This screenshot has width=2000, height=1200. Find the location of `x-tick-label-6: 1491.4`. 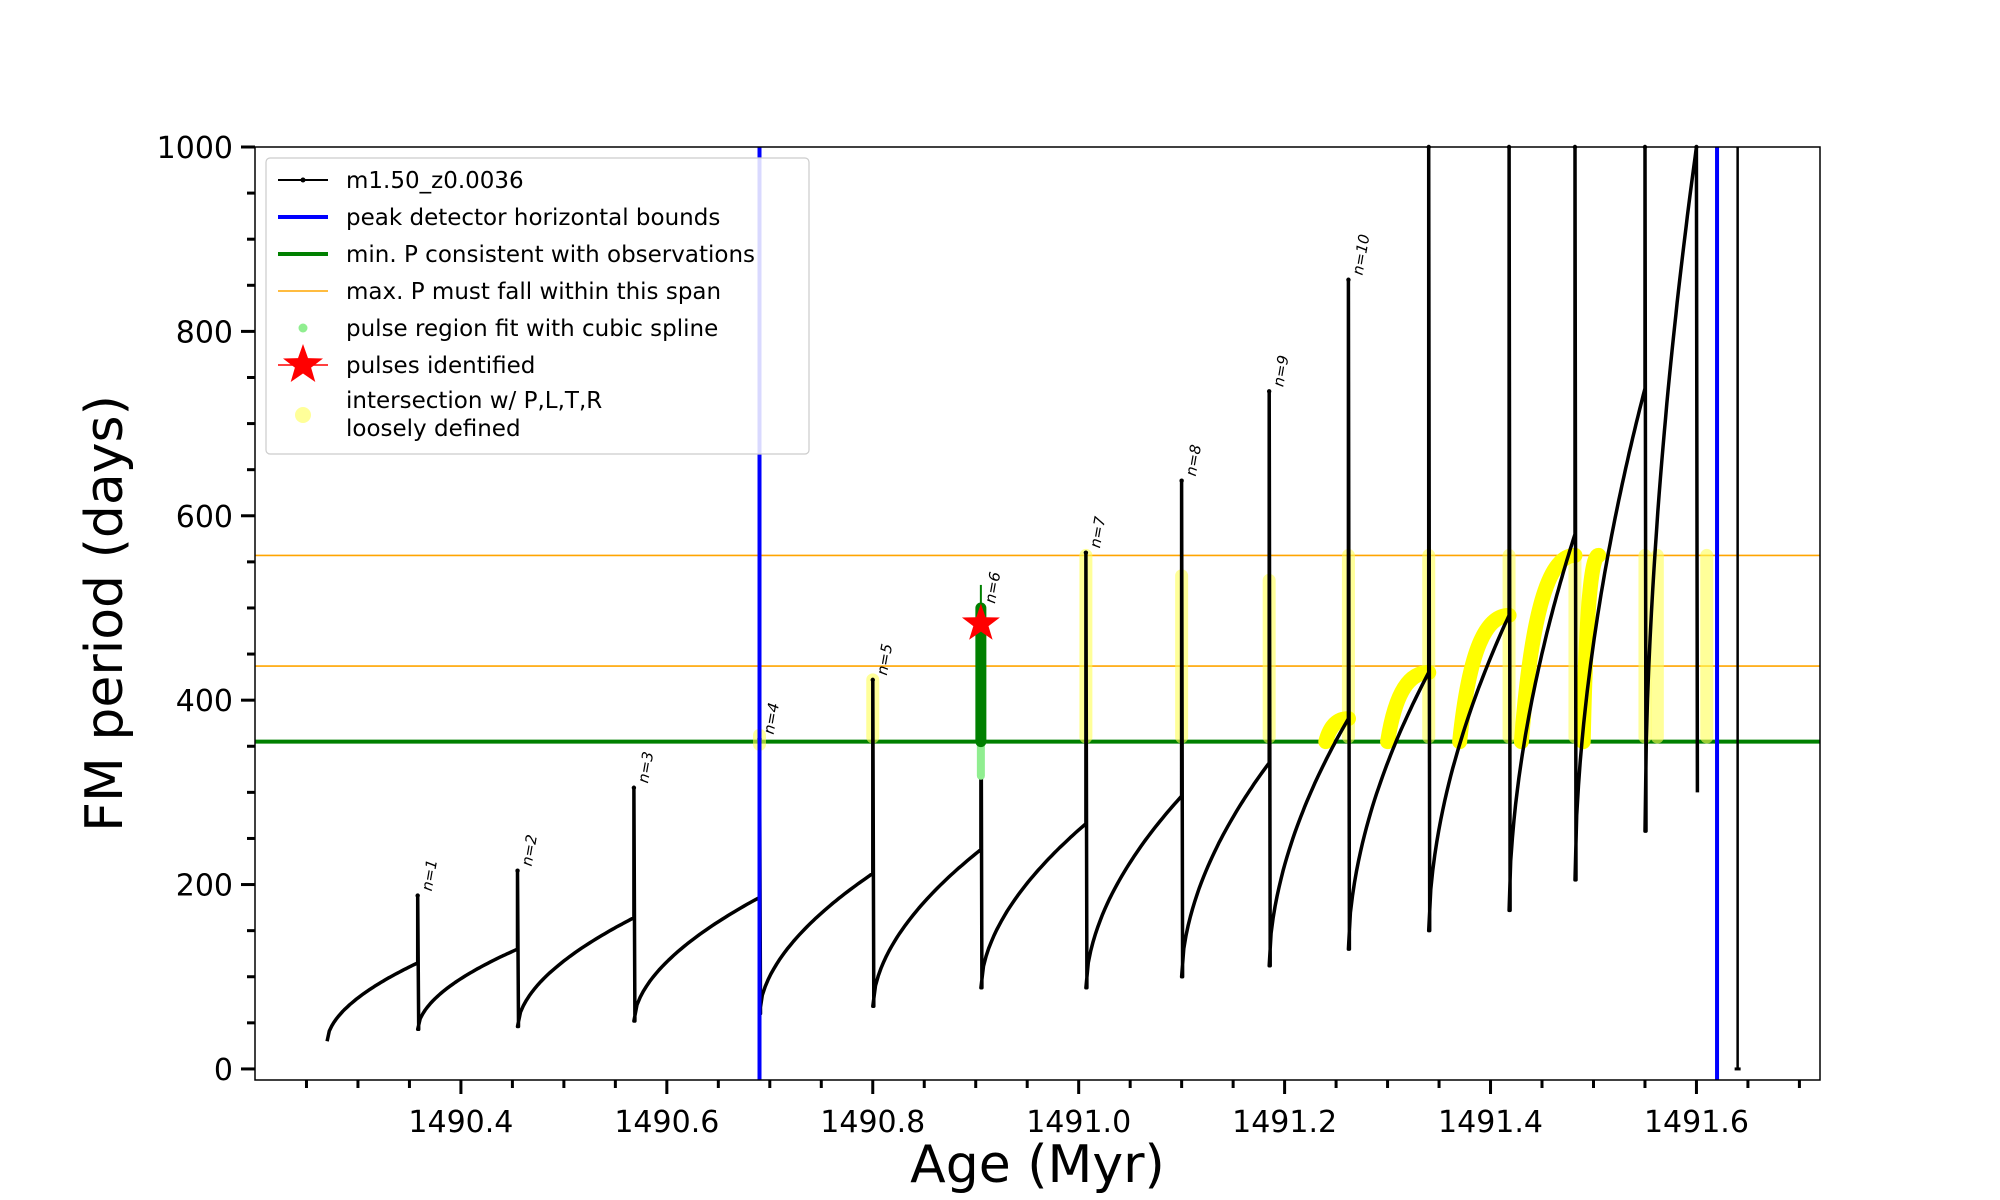

x-tick-label-6: 1491.4 is located at coordinates (1490, 1122).